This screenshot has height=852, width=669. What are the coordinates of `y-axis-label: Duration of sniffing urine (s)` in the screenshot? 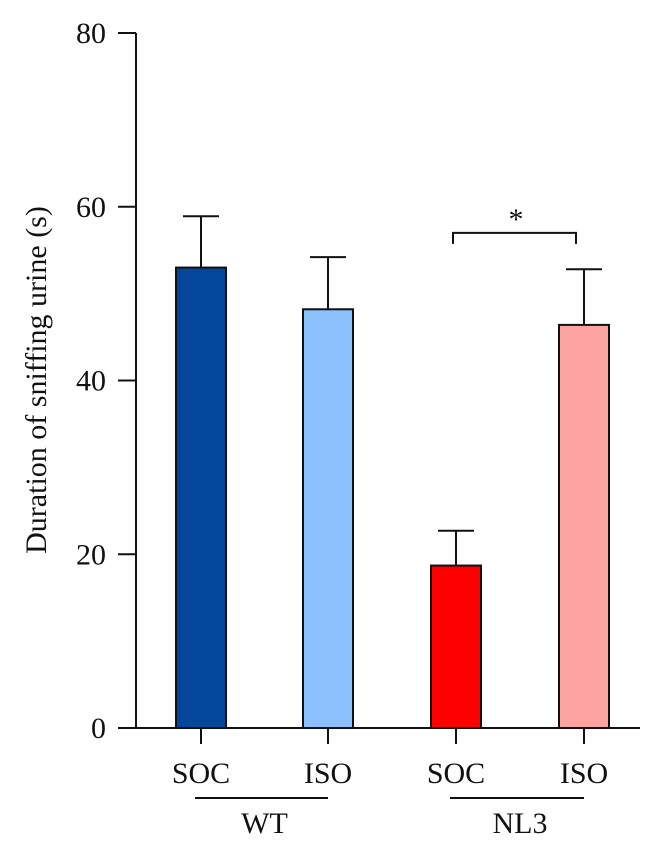 It's located at (36, 380).